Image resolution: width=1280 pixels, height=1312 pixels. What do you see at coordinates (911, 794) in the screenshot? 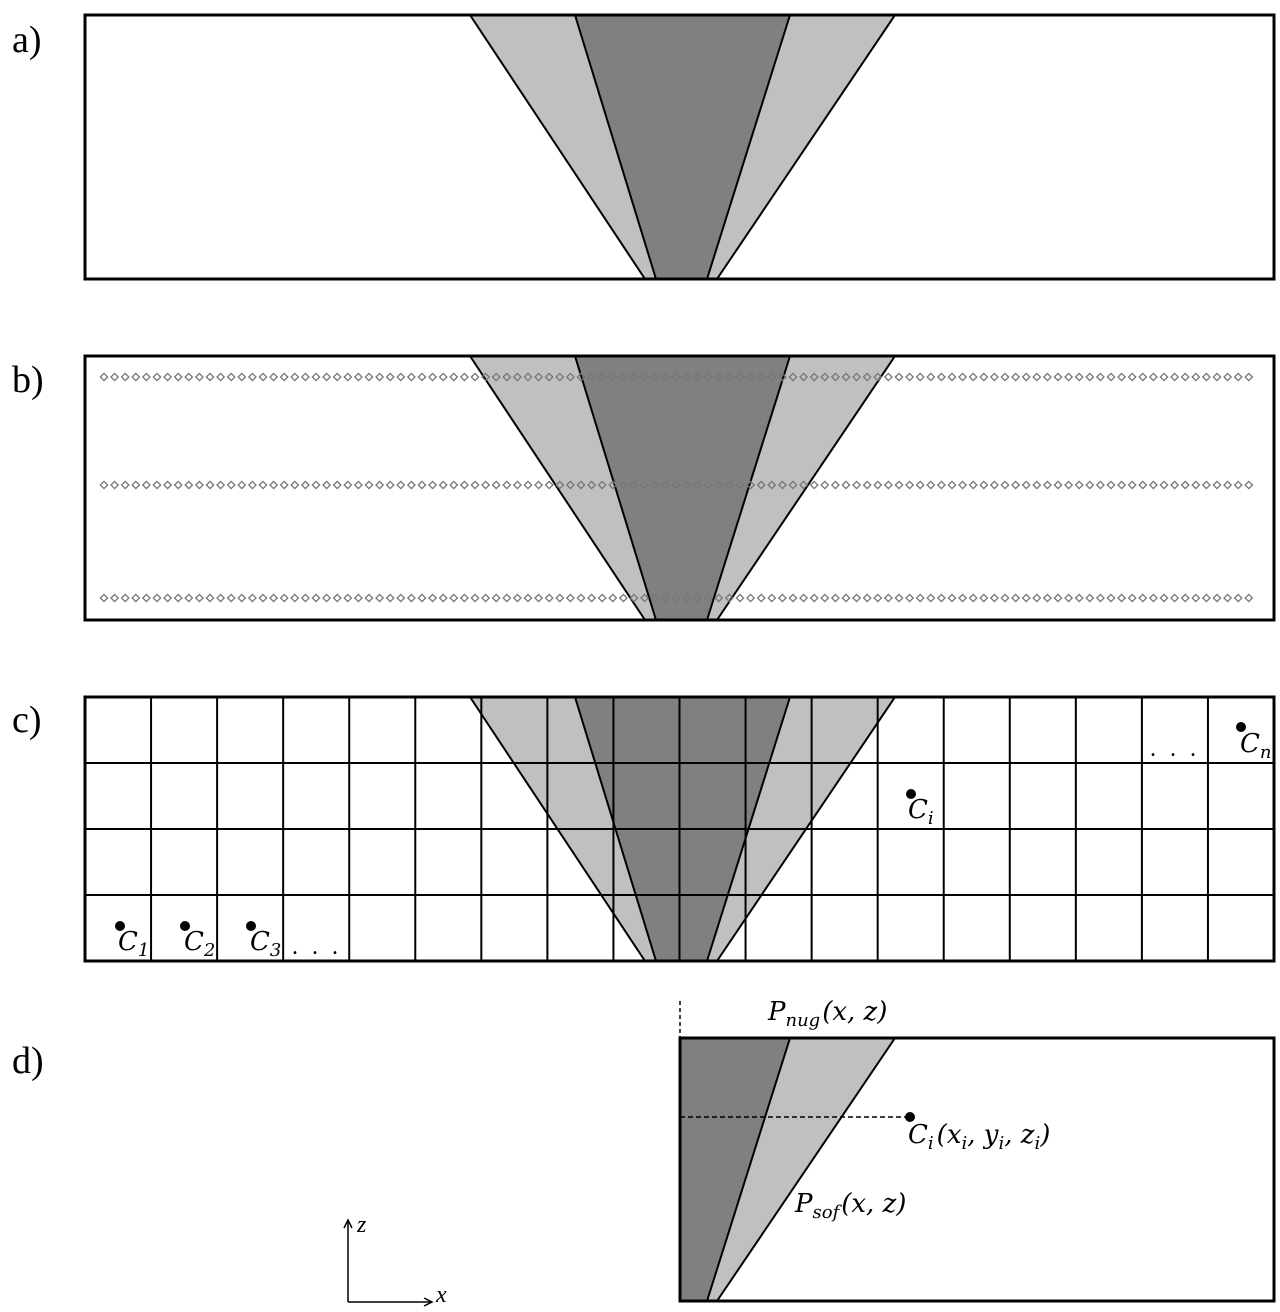
I see `cell-point-ci` at bounding box center [911, 794].